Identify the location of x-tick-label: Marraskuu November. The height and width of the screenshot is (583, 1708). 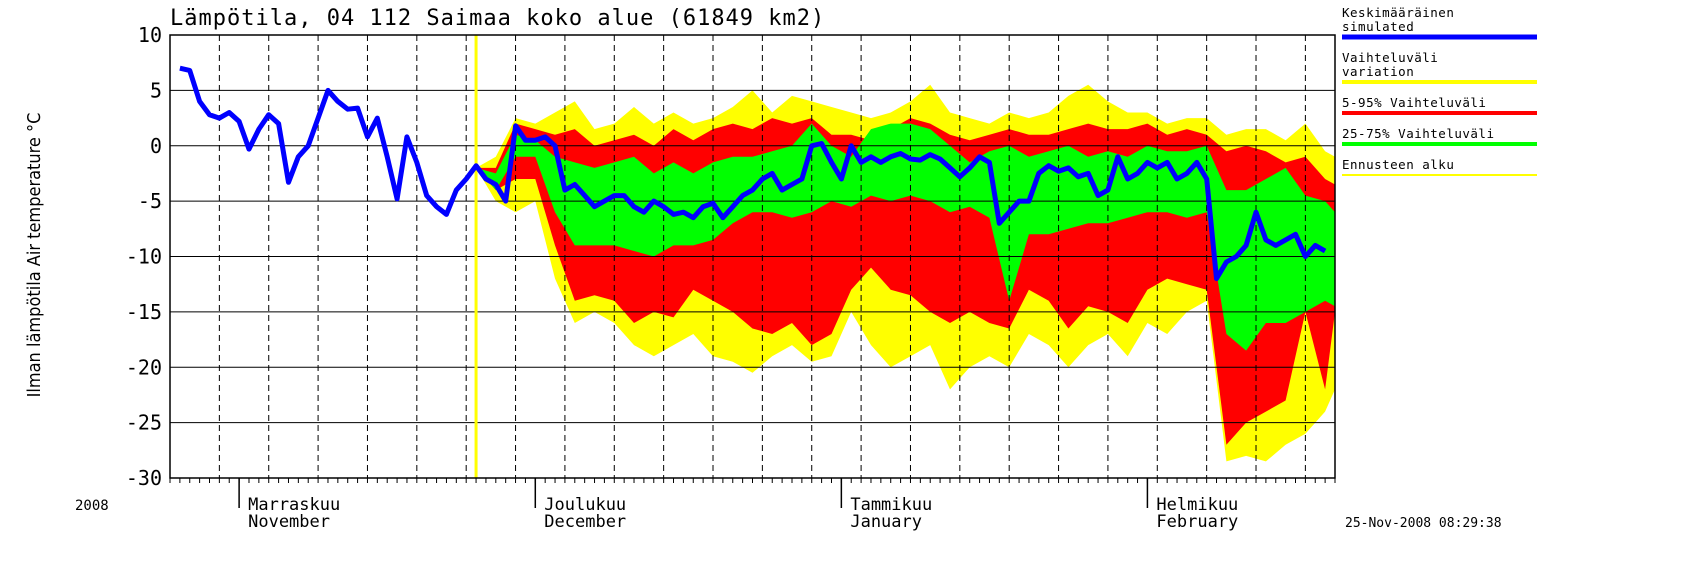
(294, 513).